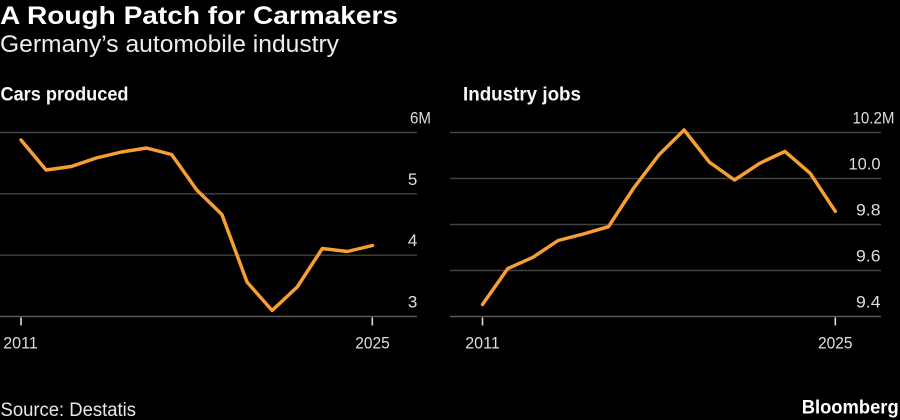  What do you see at coordinates (868, 210) in the screenshot?
I see `svg-text: 9.8` at bounding box center [868, 210].